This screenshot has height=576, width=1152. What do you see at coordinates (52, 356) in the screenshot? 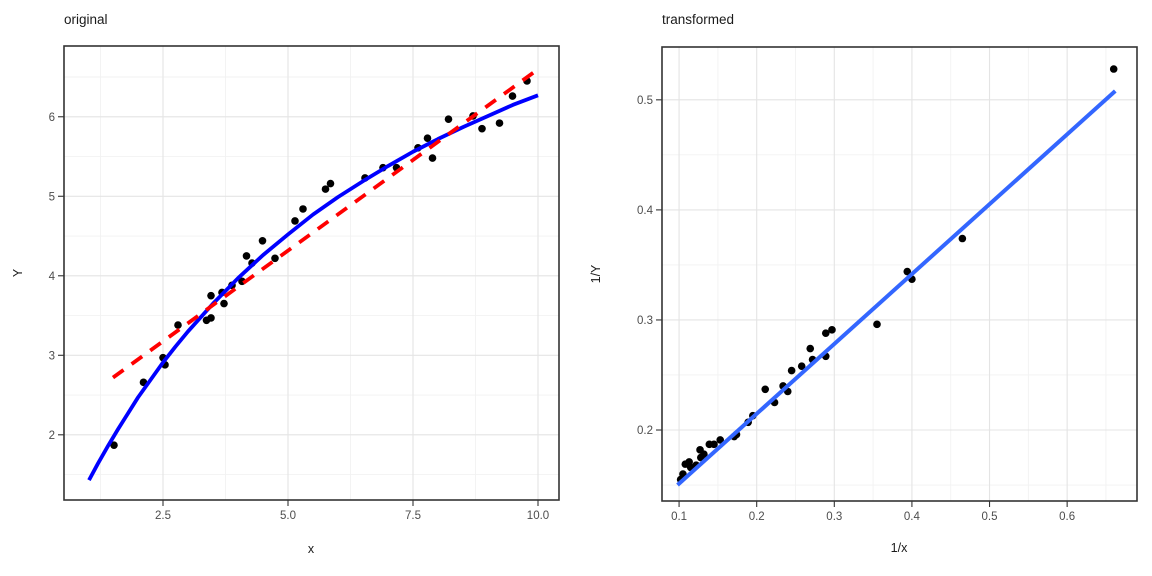
I see `y-tick-label: 3` at bounding box center [52, 356].